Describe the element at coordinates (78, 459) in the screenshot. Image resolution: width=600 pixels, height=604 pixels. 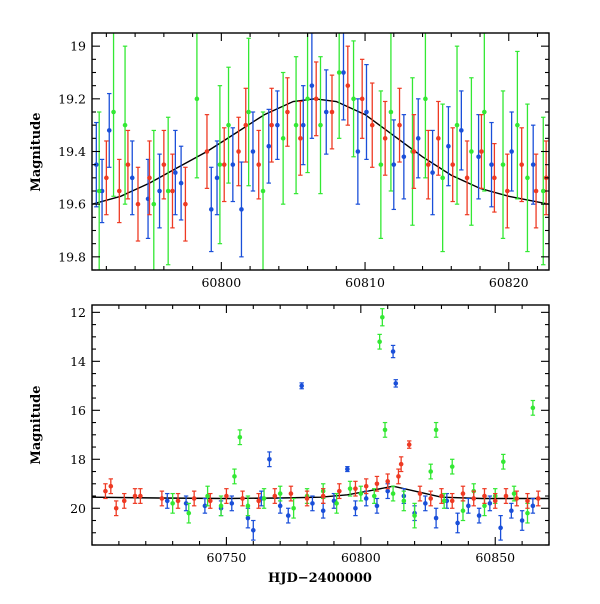
I see `bottom-y-tick-label: 18` at that location.